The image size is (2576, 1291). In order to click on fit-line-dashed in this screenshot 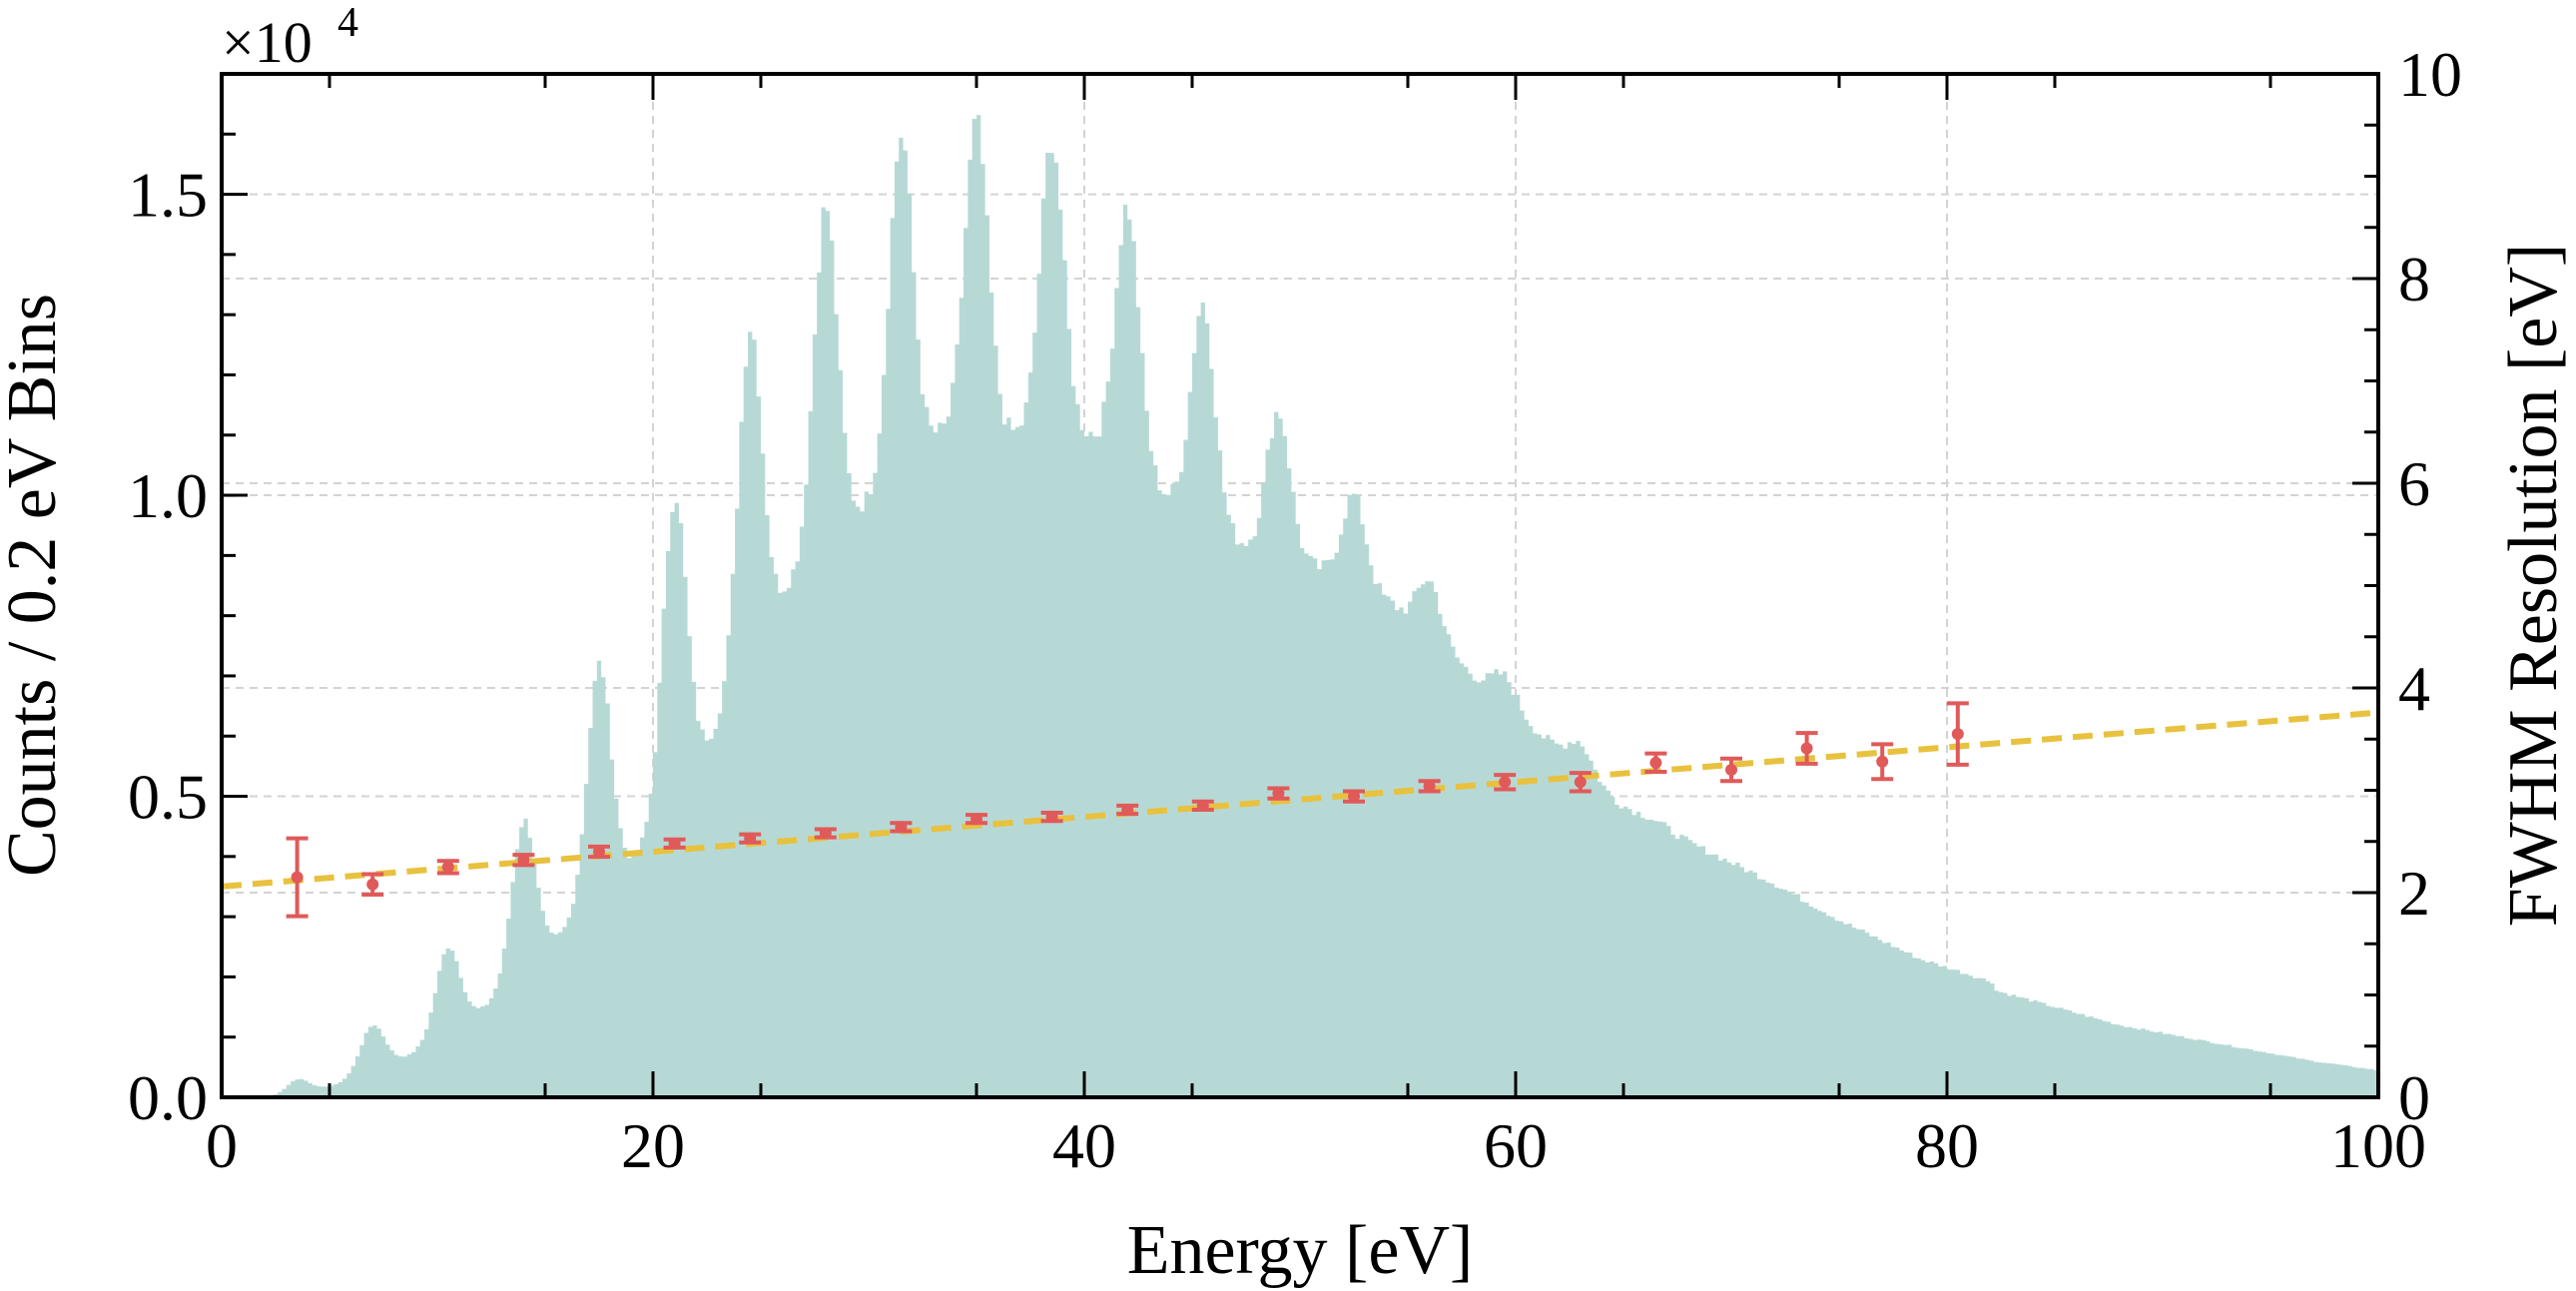, I will do `click(1300, 799)`.